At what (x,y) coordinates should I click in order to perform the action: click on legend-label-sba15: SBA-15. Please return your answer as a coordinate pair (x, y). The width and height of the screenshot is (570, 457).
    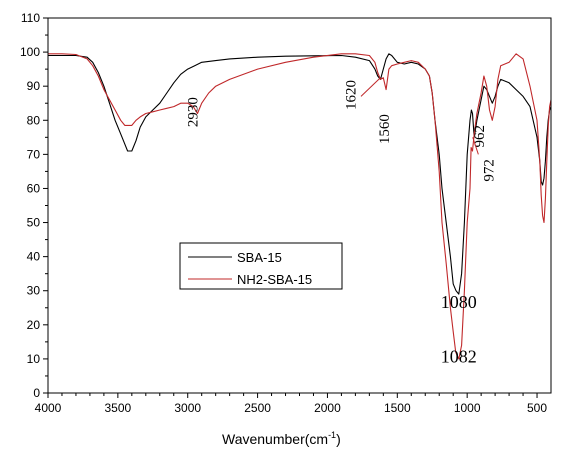
    Looking at the image, I should click on (259, 257).